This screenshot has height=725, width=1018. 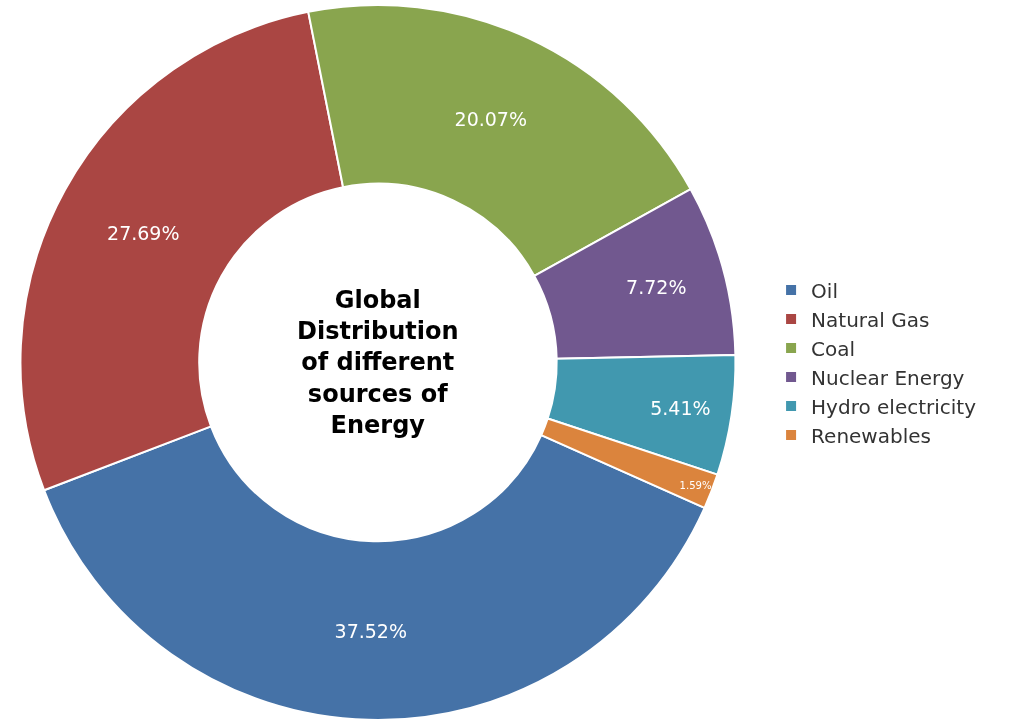 I want to click on data-label: 20.07%, so click(x=490, y=119).